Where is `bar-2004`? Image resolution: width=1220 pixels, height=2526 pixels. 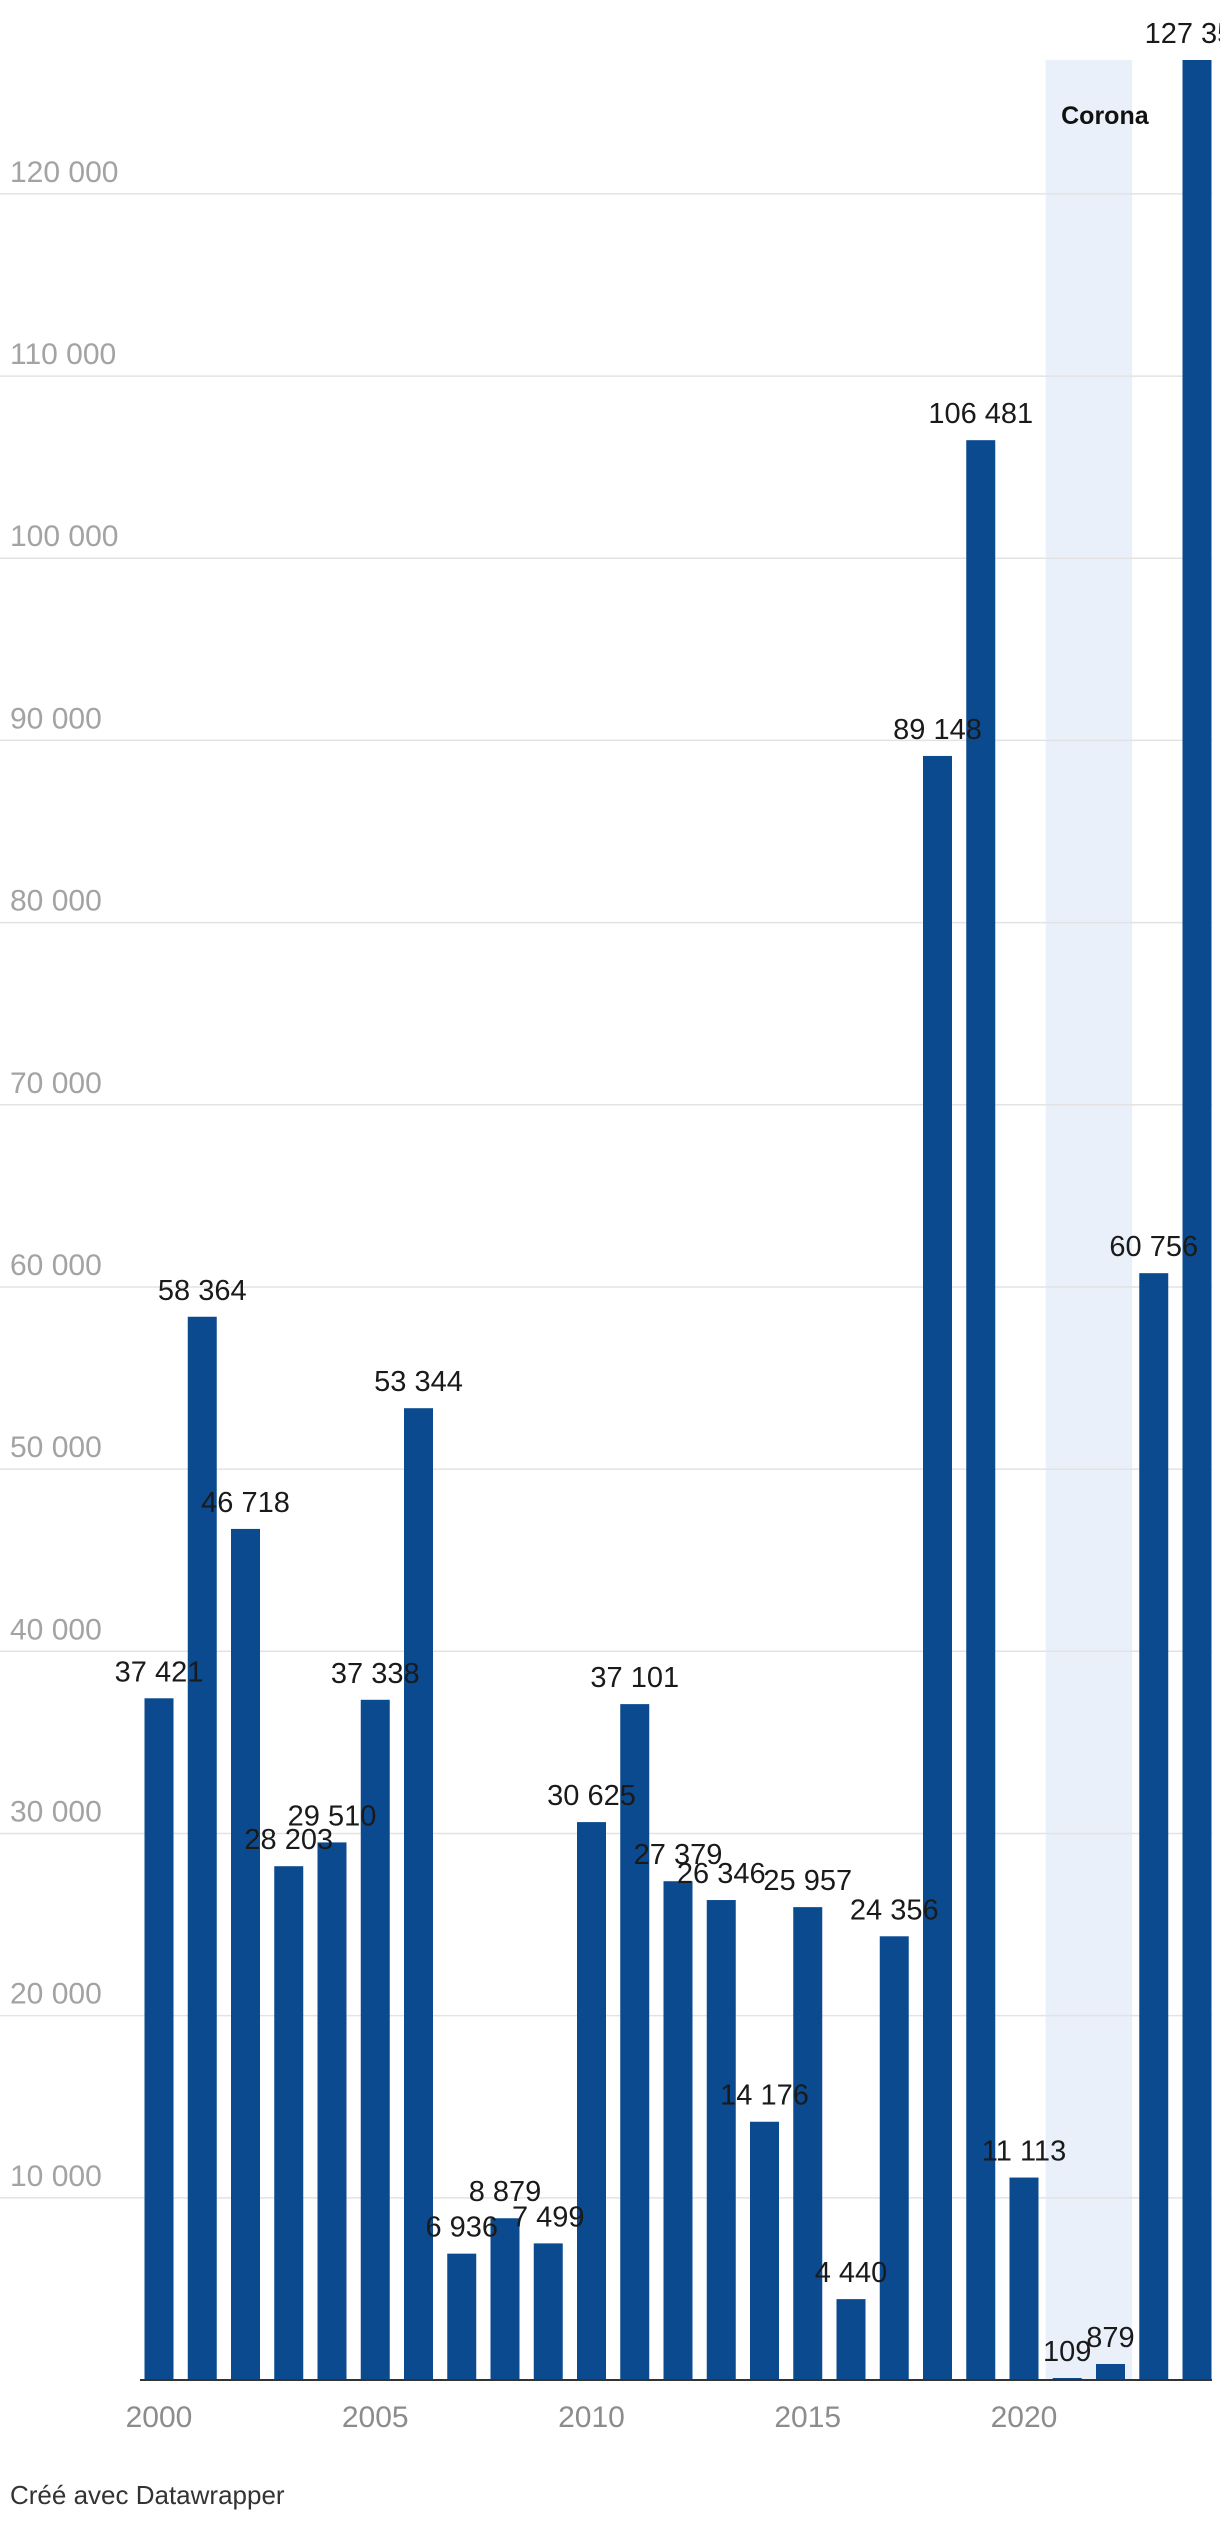 bar-2004 is located at coordinates (332, 2111).